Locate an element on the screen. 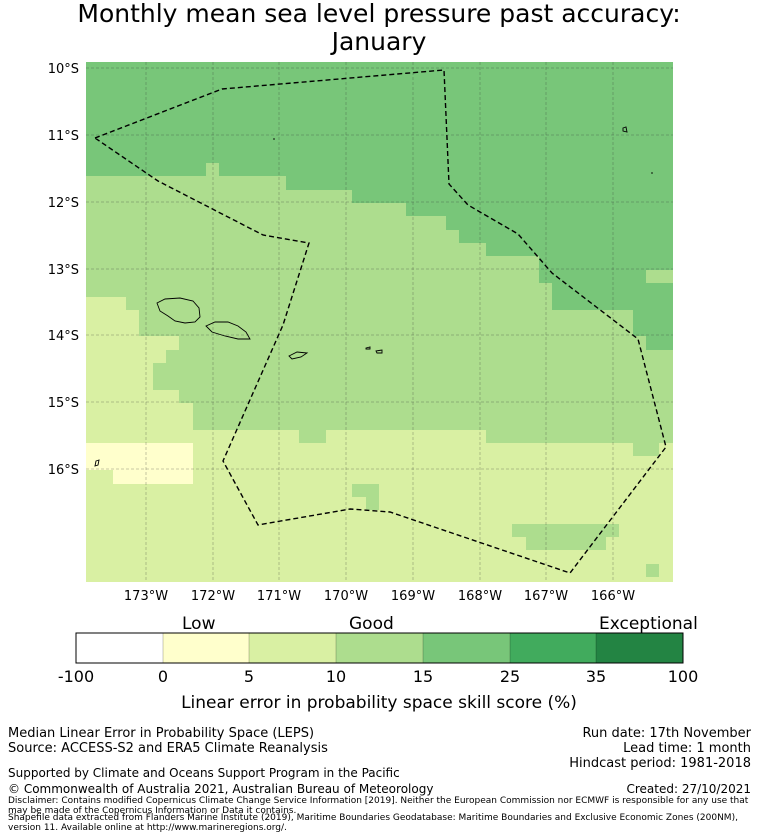 The height and width of the screenshot is (839, 758). latitude-labels: 10°S 11°S 12°S 13°S 14°S 15°S 16°S is located at coordinates (63, 270).